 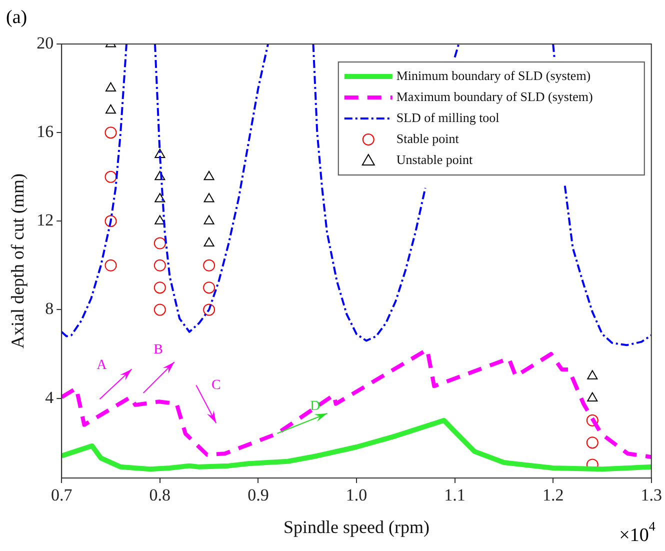 What do you see at coordinates (553, 495) in the screenshot?
I see `x-tick-label: 1.2` at bounding box center [553, 495].